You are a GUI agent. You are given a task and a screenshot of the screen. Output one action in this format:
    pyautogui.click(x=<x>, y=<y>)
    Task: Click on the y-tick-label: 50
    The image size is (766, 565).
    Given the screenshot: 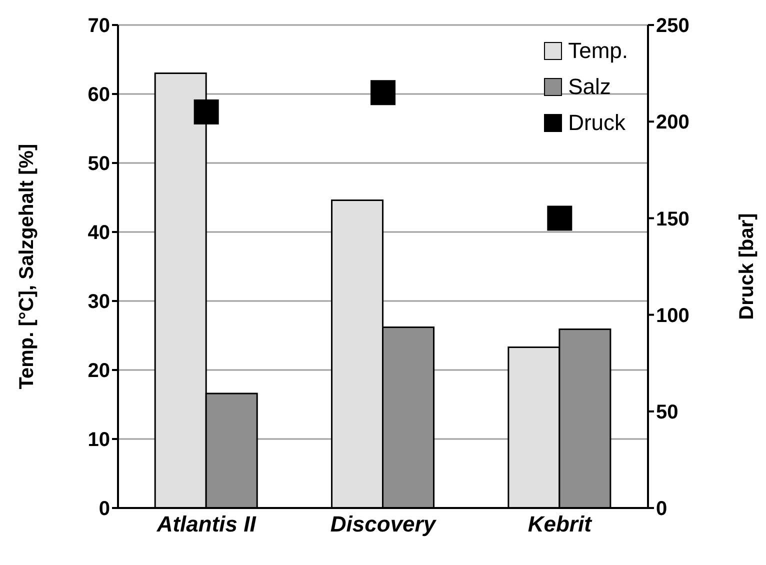 What is the action you would take?
    pyautogui.click(x=99, y=164)
    